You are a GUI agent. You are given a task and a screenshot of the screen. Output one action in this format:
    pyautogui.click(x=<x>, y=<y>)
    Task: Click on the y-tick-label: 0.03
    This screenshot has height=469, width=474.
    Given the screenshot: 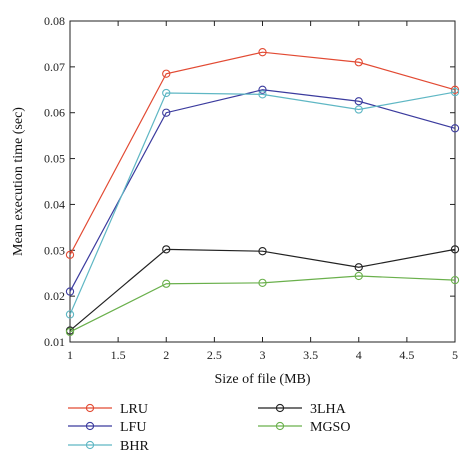 What is the action you would take?
    pyautogui.click(x=54, y=250)
    